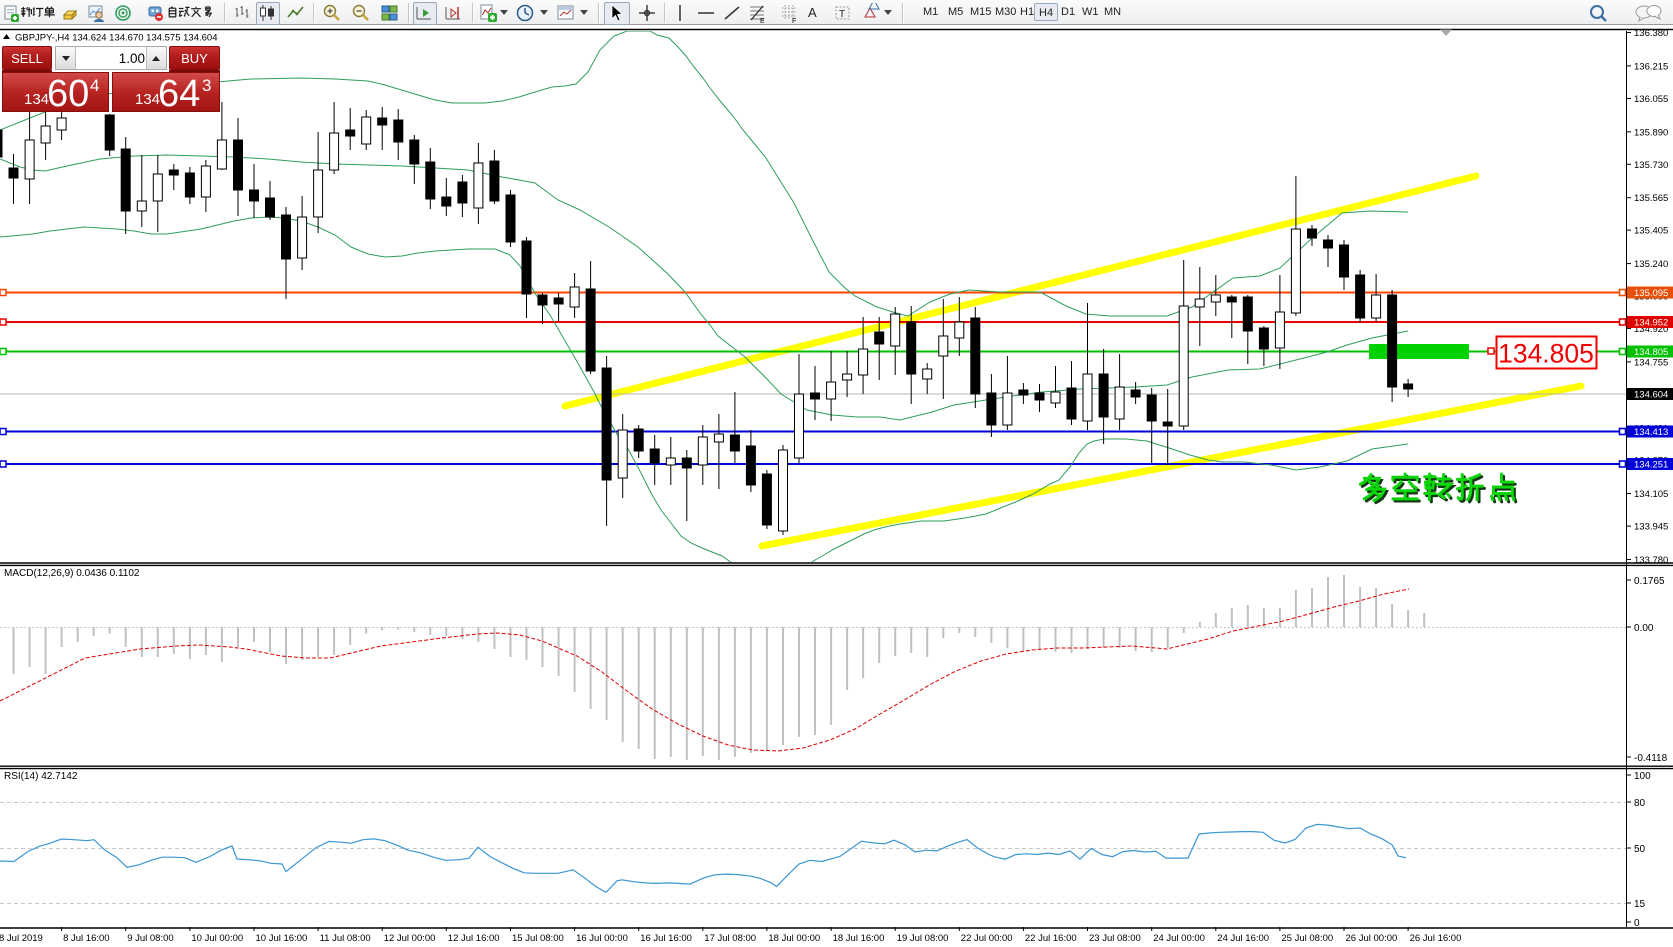  What do you see at coordinates (21, 938) in the screenshot?
I see `svg-text: 8 Jul 2019` at bounding box center [21, 938].